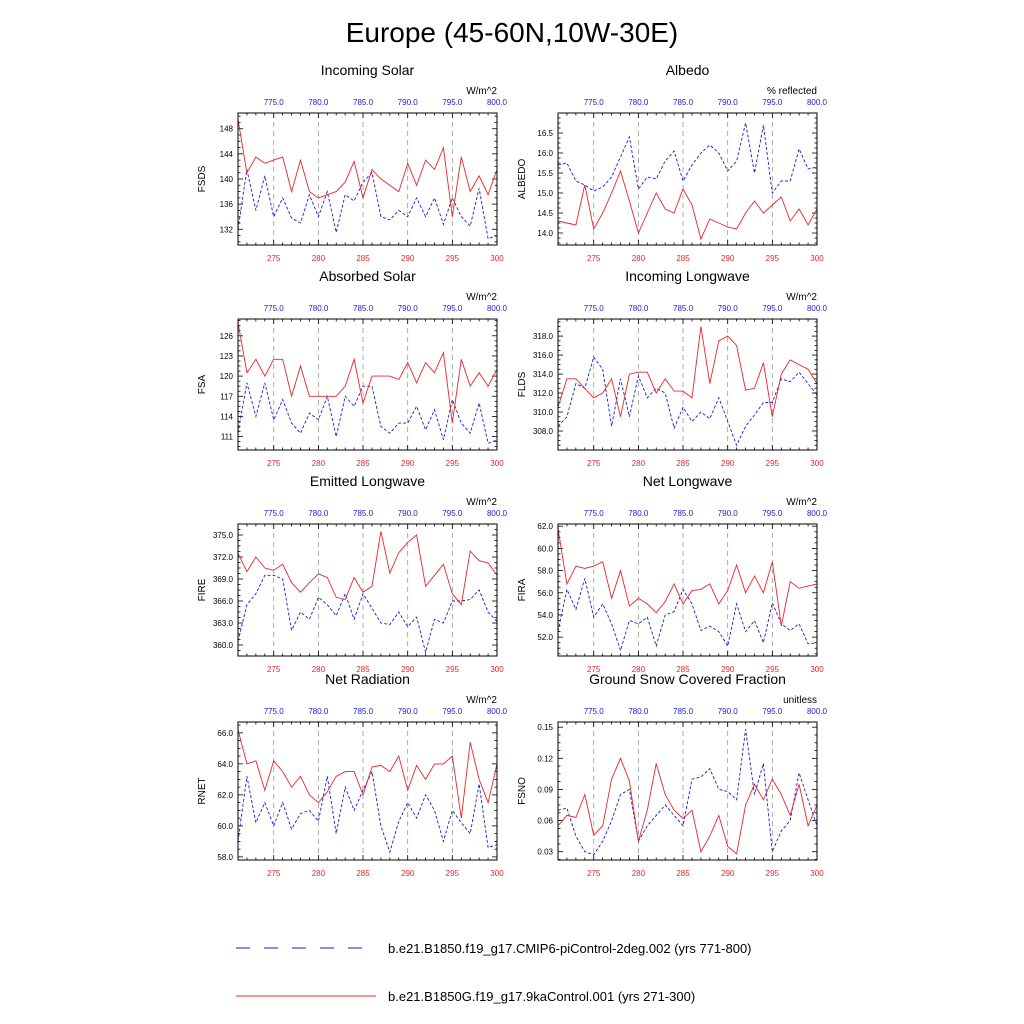  I want to click on y-tick-label: 14.5, so click(545, 213).